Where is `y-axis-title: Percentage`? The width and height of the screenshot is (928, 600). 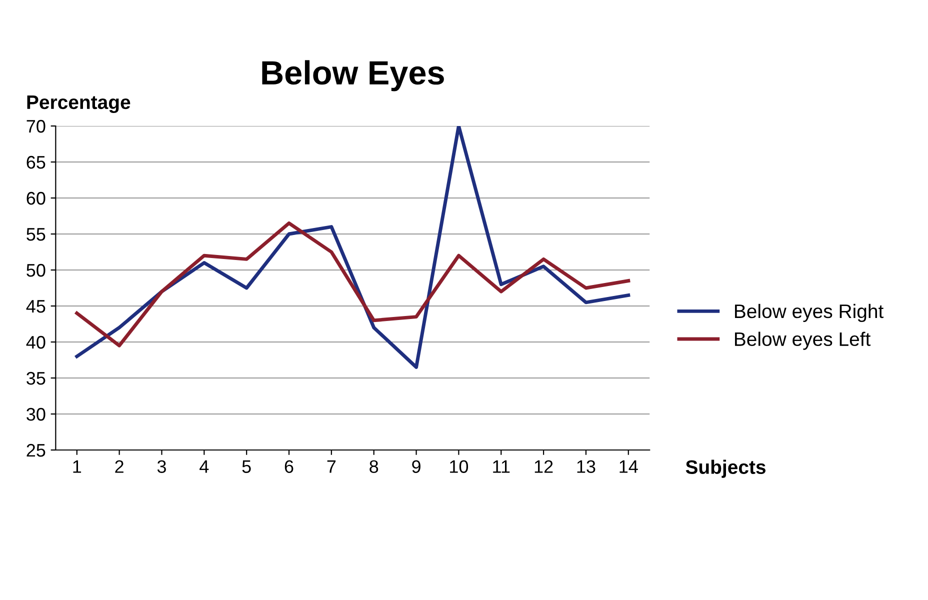
y-axis-title: Percentage is located at coordinates (78, 105).